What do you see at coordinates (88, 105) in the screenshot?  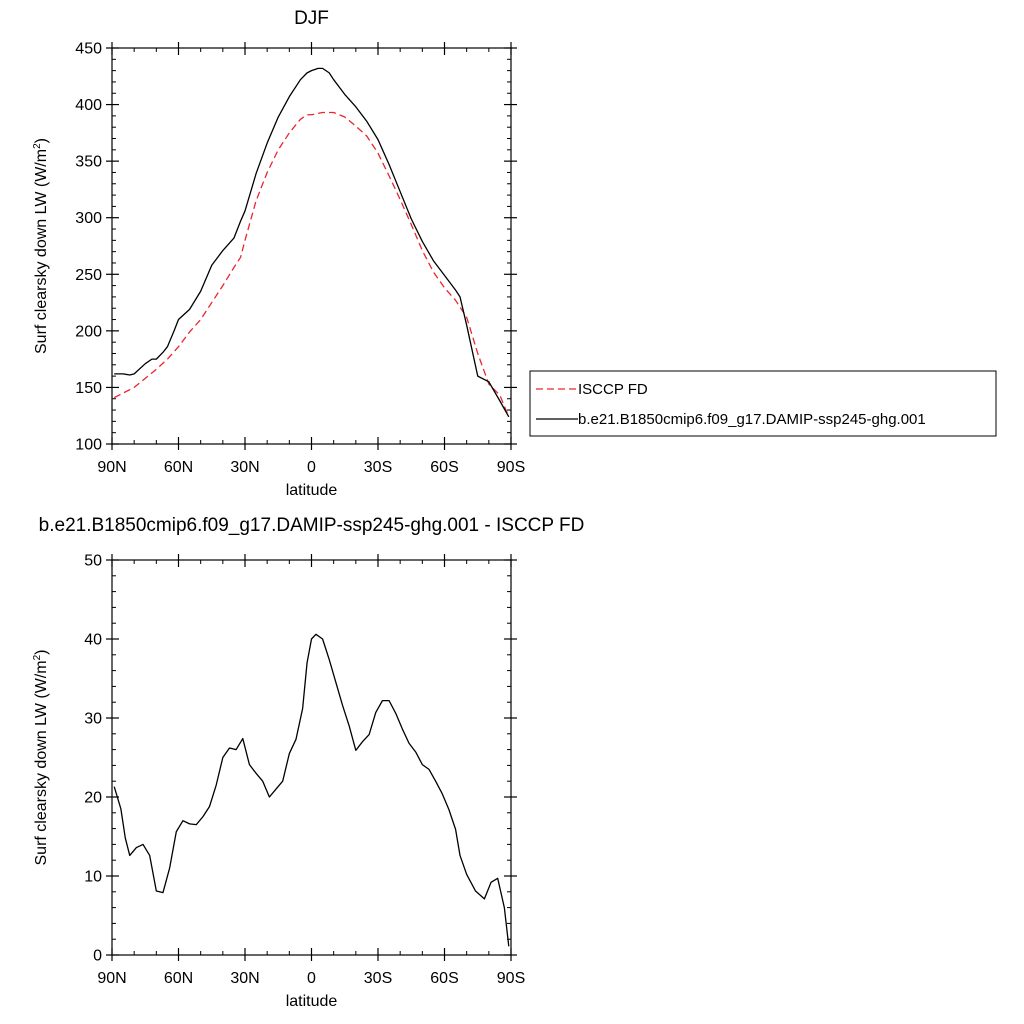 I see `y-tick-label: 400` at bounding box center [88, 105].